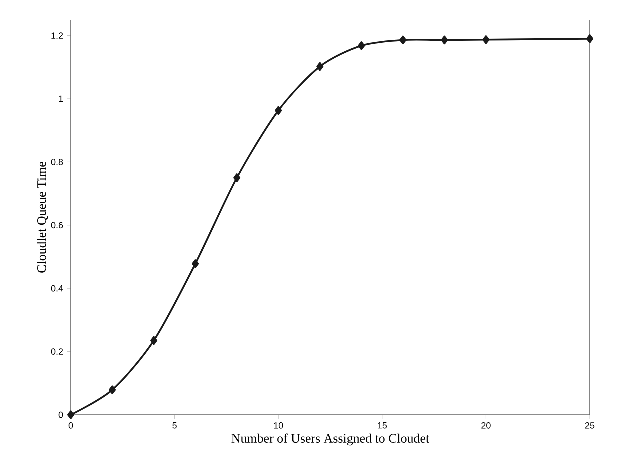 This screenshot has width=621, height=470. I want to click on x-tick-label: 10, so click(279, 425).